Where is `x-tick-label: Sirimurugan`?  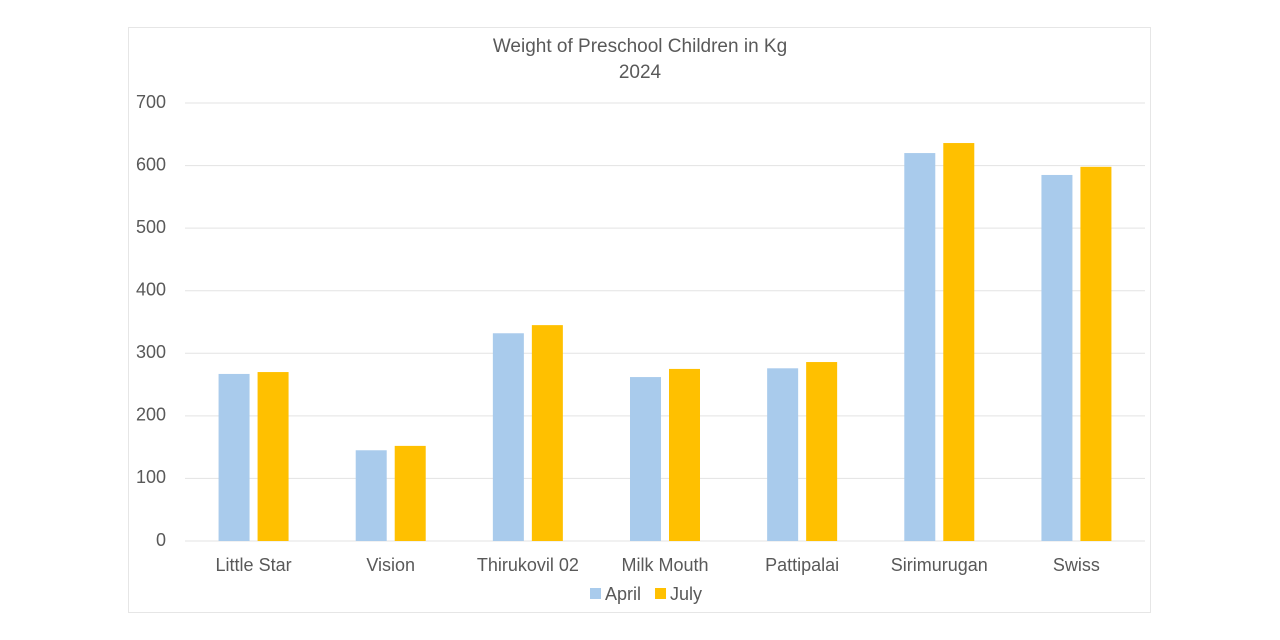
x-tick-label: Sirimurugan is located at coordinates (939, 565).